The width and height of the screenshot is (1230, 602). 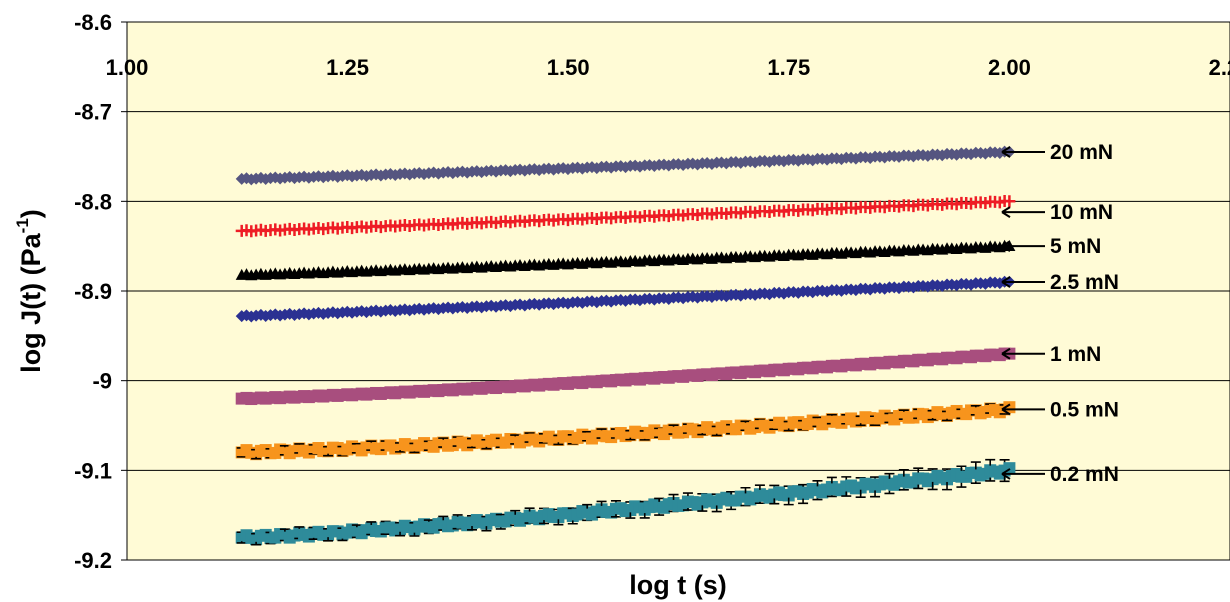 I want to click on y-tick-label: -8.7, so click(x=93, y=112).